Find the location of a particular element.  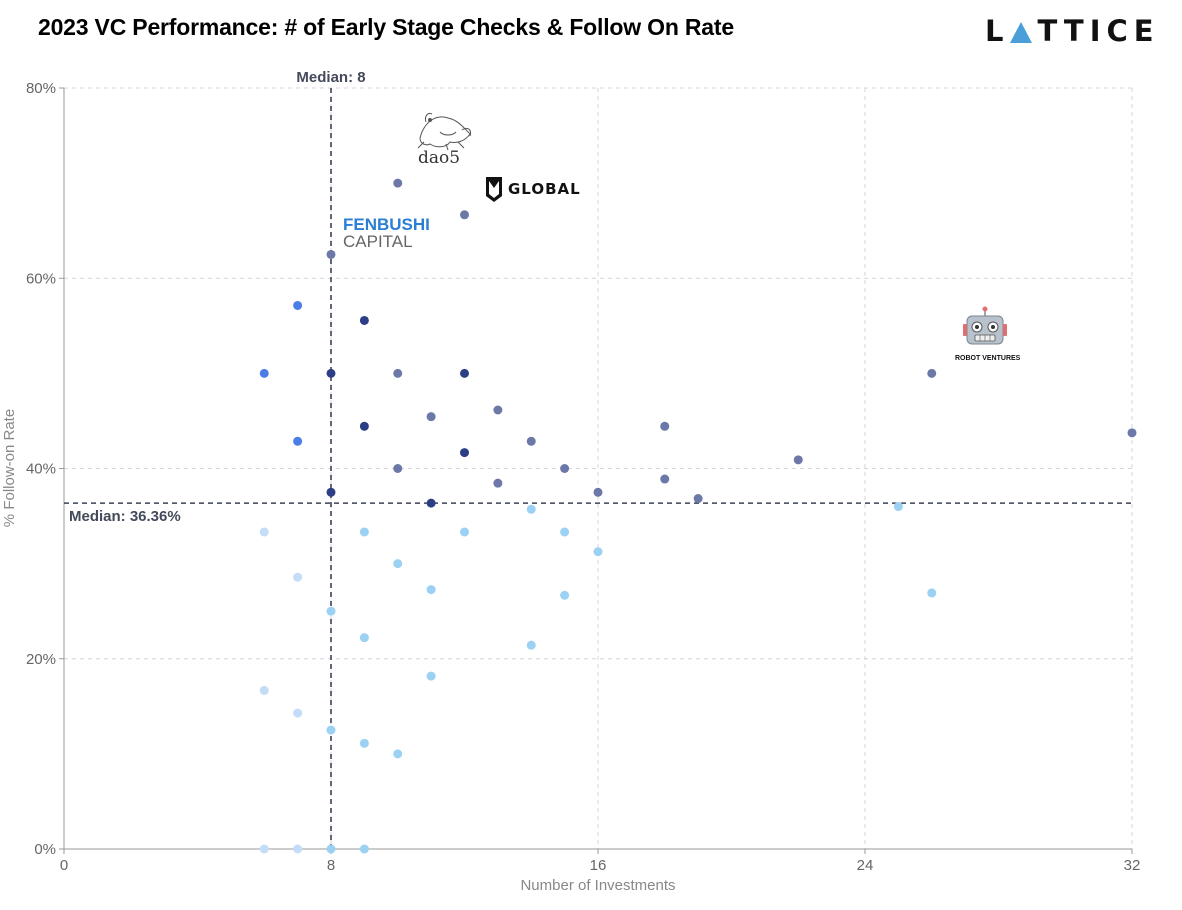

global-logo: GLOBAL is located at coordinates (533, 189).